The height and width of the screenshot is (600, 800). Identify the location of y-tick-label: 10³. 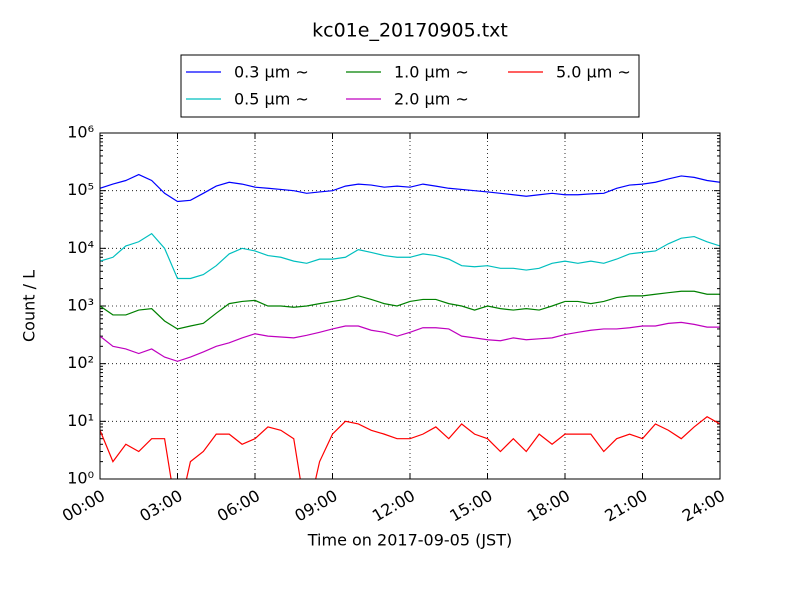
(80, 305).